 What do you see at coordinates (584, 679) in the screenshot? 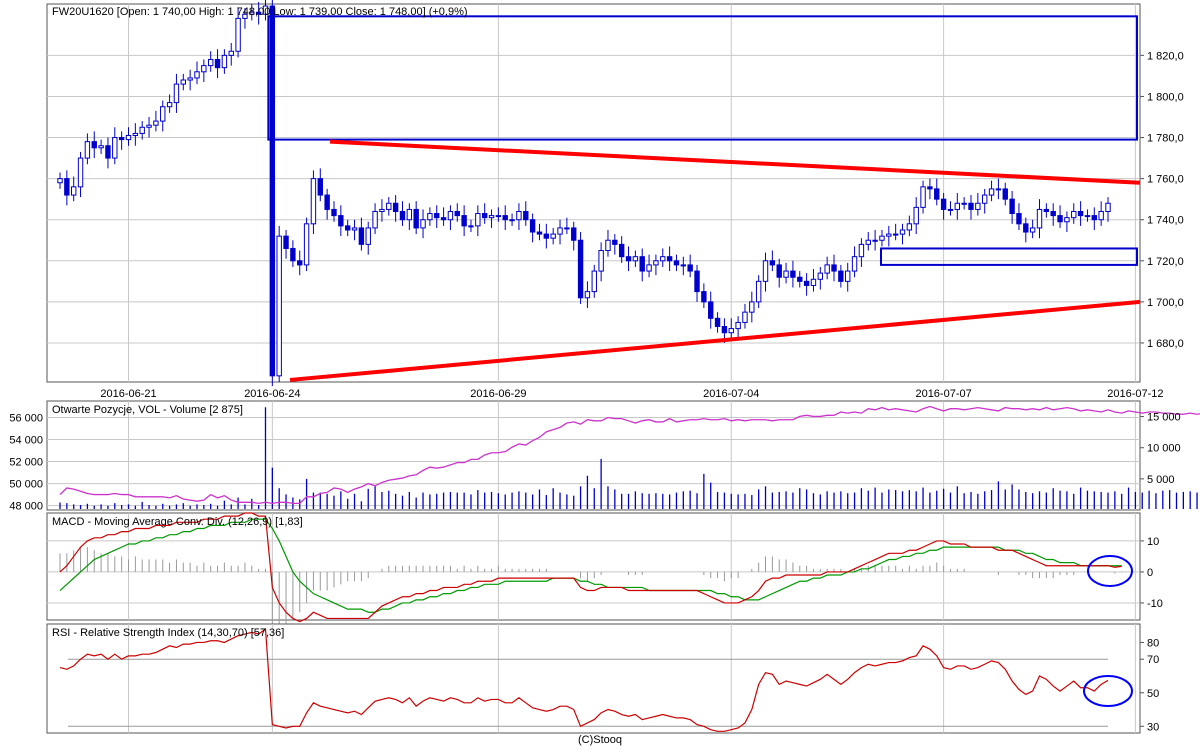
I see `rsi-series` at bounding box center [584, 679].